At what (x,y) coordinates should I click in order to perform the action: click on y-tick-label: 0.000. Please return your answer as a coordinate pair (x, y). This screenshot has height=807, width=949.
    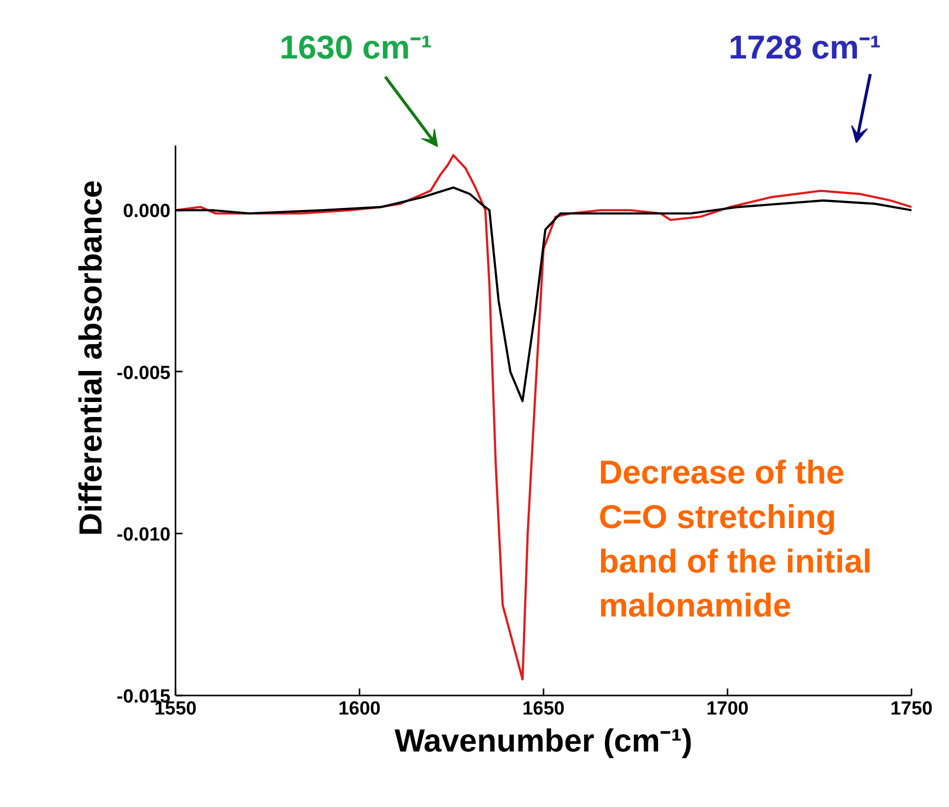
    Looking at the image, I should click on (146, 211).